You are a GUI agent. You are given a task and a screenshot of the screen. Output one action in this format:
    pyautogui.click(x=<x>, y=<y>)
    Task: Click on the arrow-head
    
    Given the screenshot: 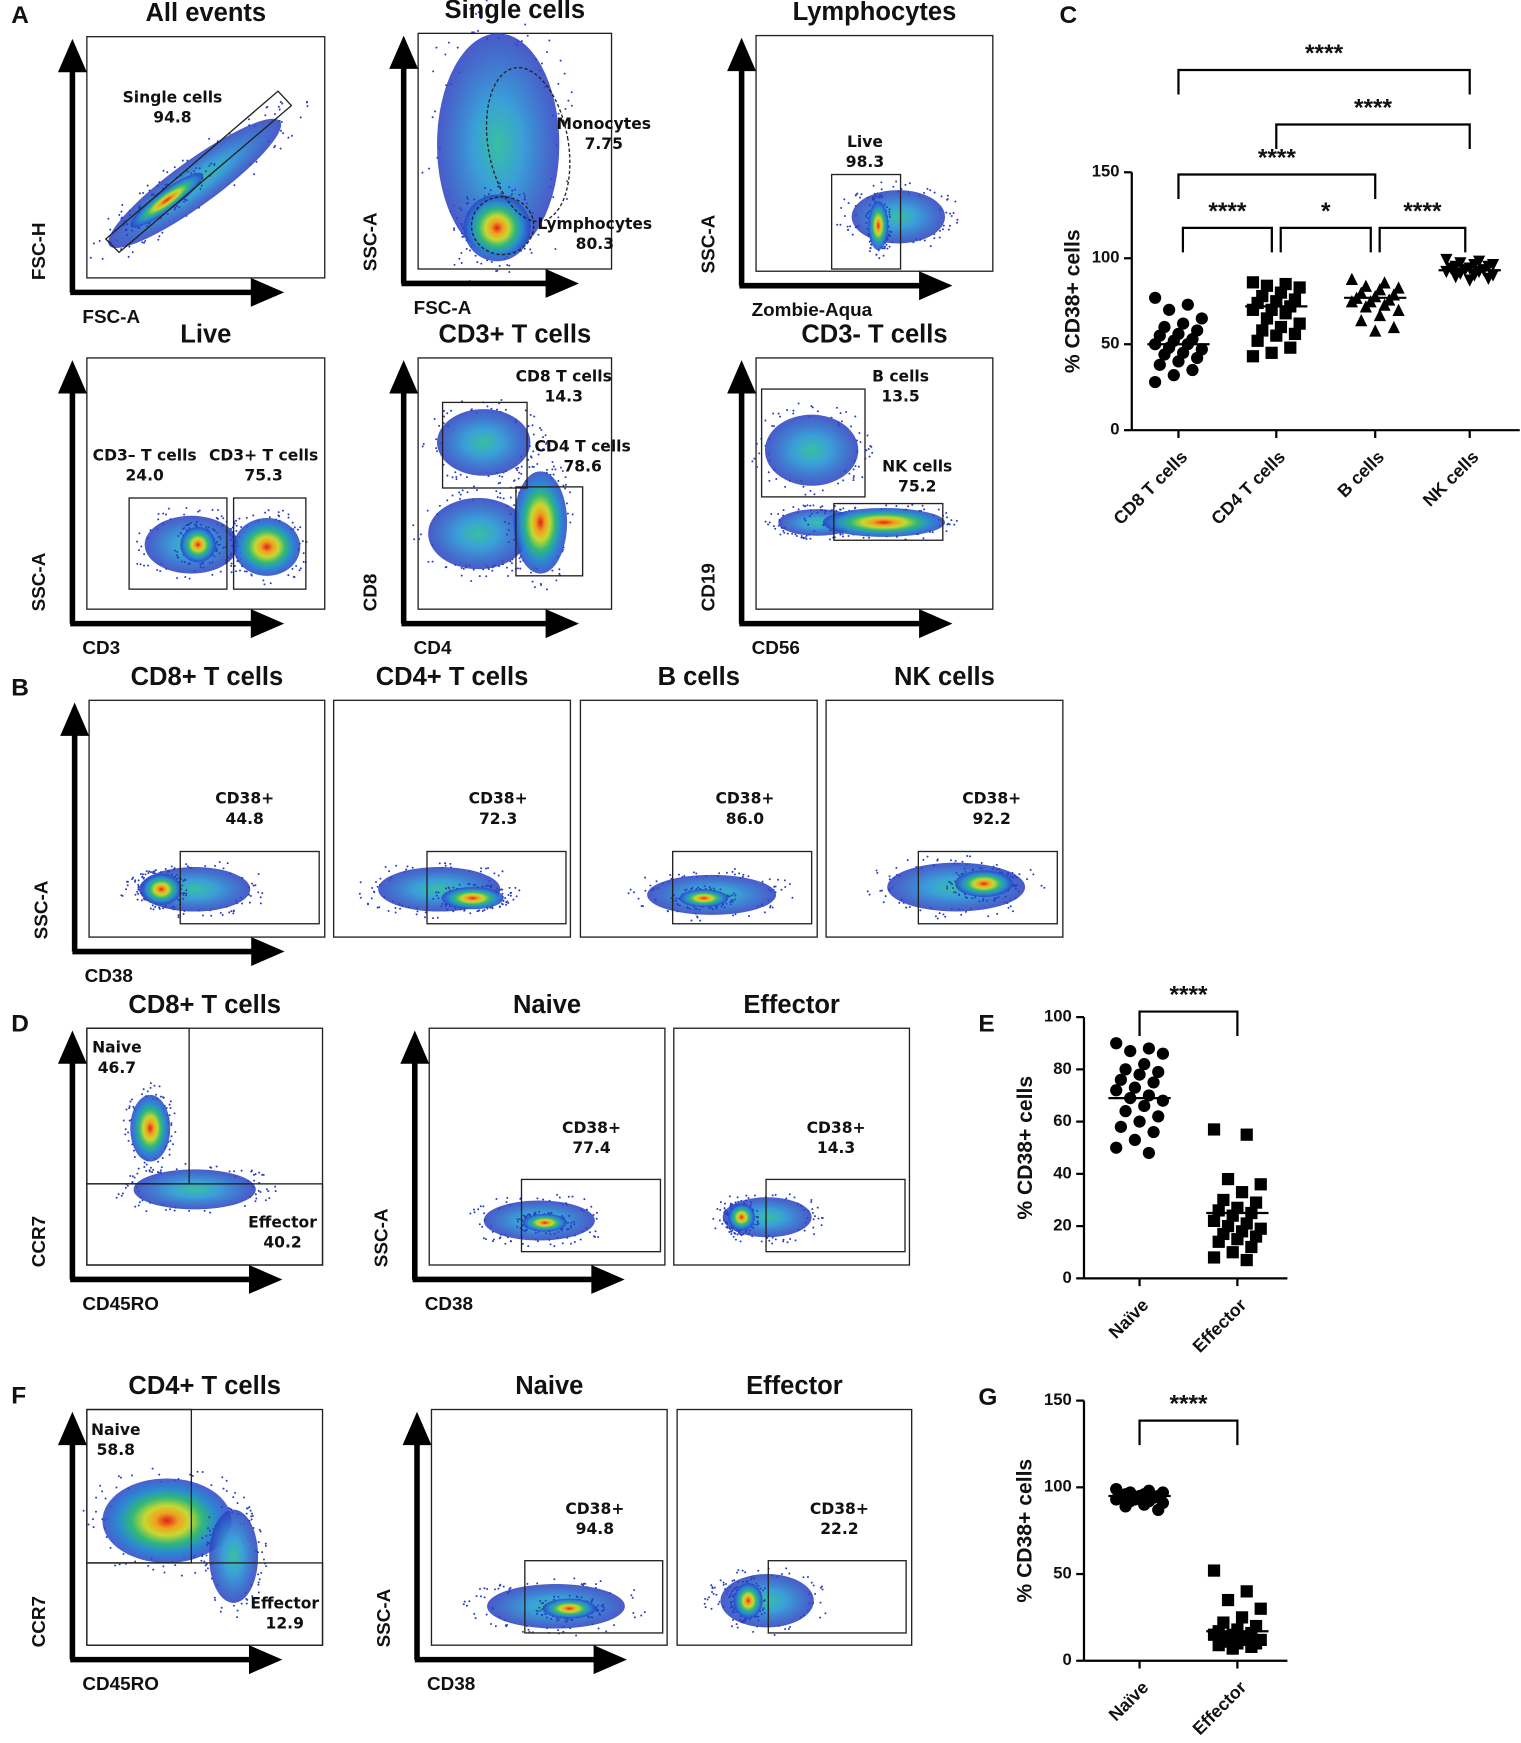 What is the action you would take?
    pyautogui.click(x=72, y=55)
    